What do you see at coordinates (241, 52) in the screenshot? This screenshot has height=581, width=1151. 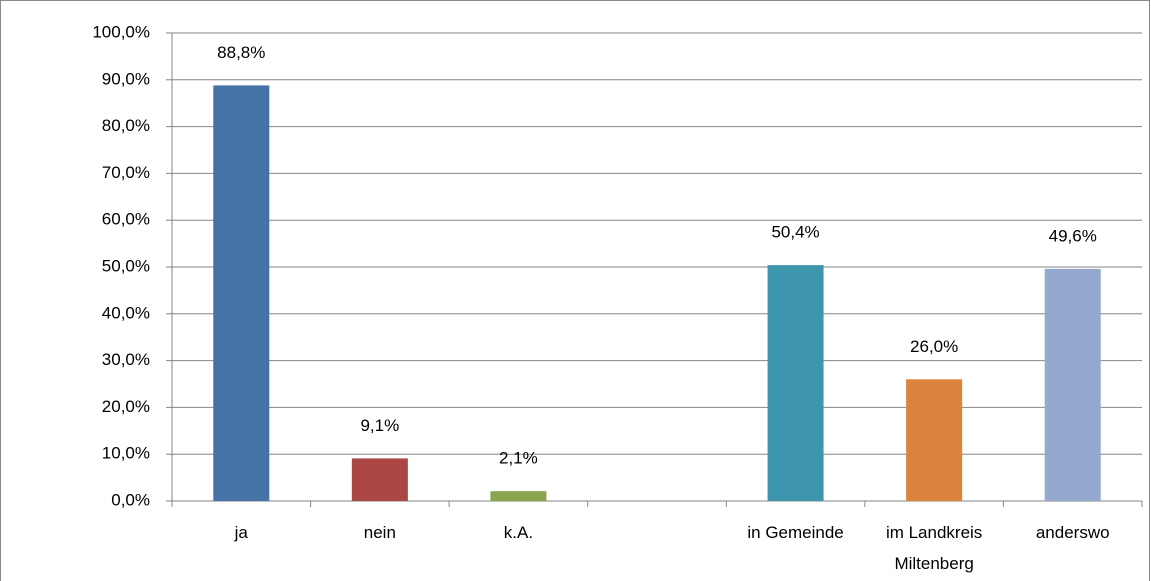 I see `data-label: 88,8%` at bounding box center [241, 52].